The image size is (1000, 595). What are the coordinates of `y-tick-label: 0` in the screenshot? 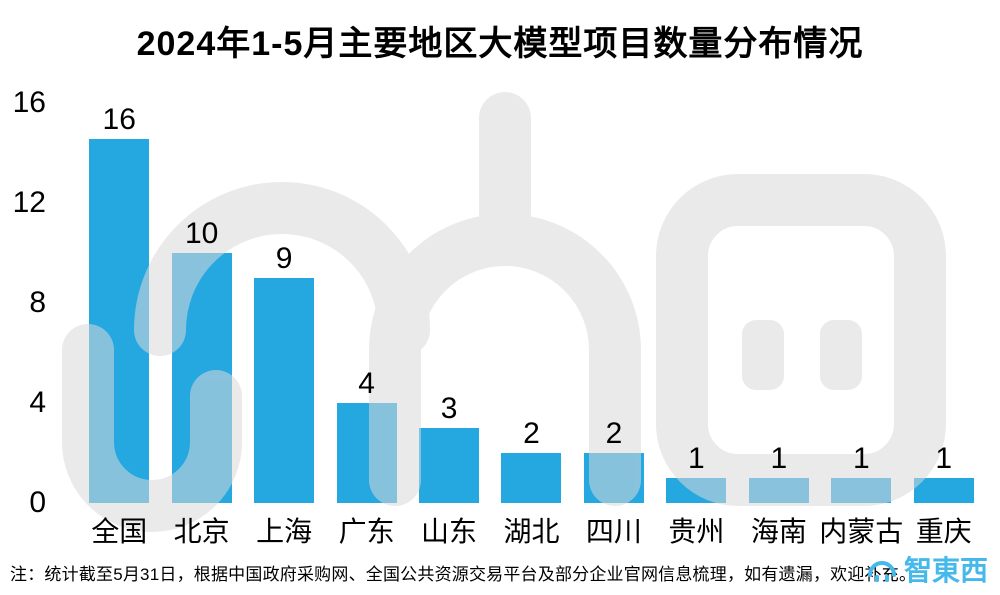 It's located at (37, 502).